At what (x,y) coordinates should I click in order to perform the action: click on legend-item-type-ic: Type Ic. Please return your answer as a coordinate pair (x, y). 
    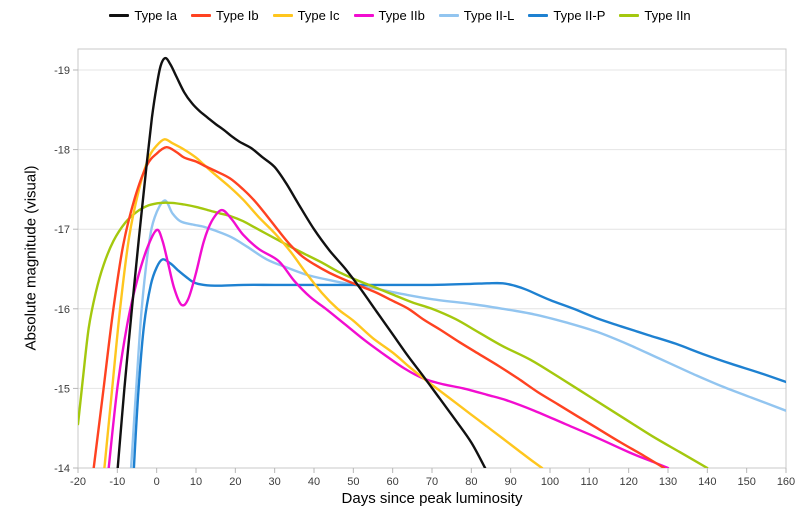
    Looking at the image, I should click on (306, 15).